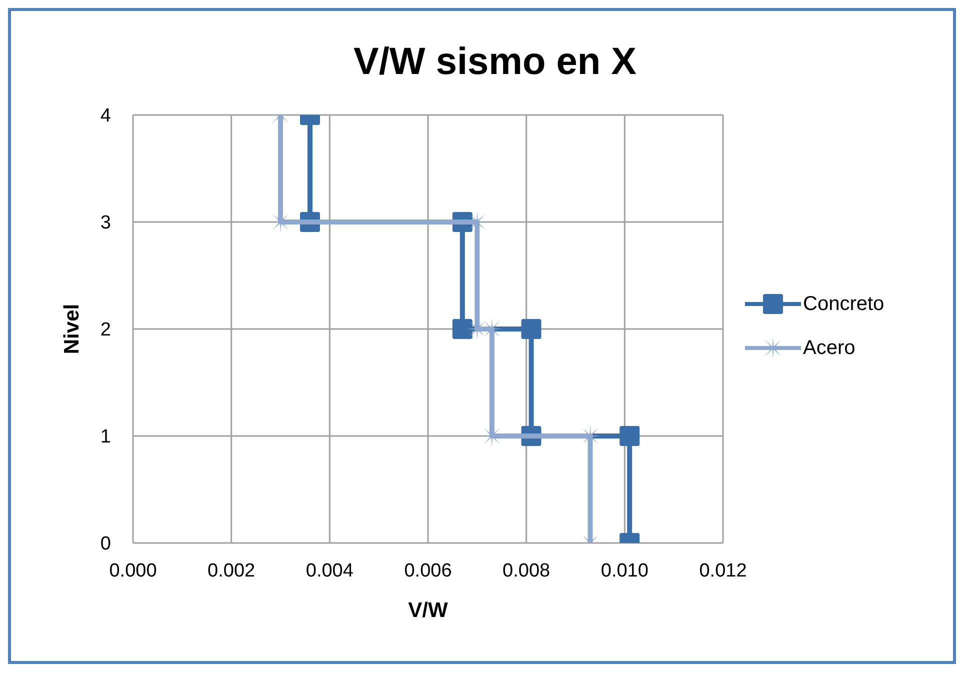 This screenshot has width=968, height=677. What do you see at coordinates (105, 544) in the screenshot?
I see `y-tick-label: 0` at bounding box center [105, 544].